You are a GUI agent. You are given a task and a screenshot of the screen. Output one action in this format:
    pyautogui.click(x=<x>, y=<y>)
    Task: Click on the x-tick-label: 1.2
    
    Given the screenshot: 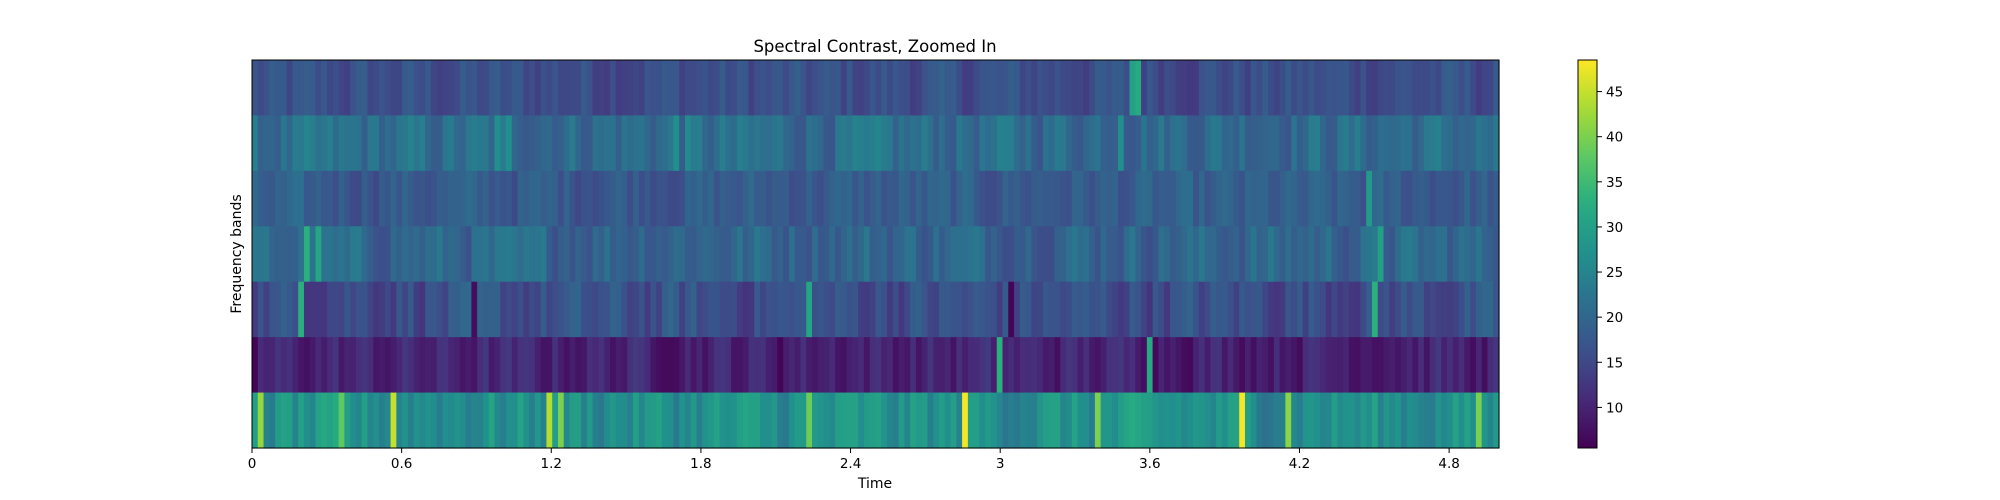 What is the action you would take?
    pyautogui.click(x=551, y=464)
    